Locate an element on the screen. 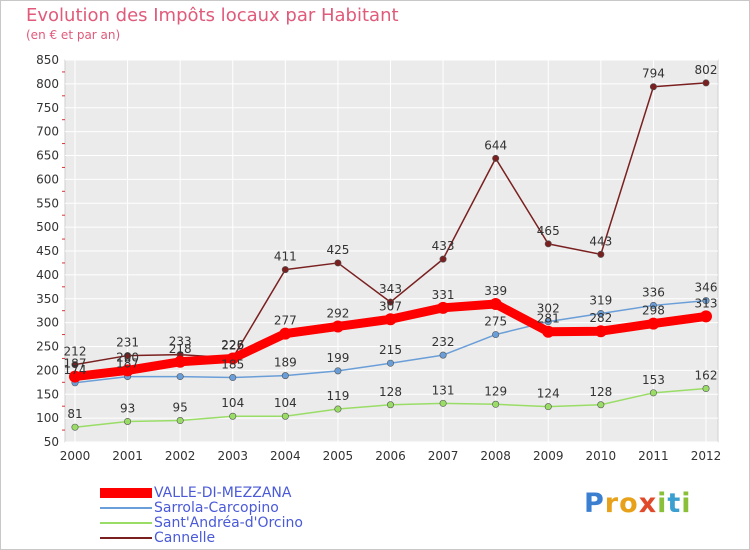 Image resolution: width=750 pixels, height=550 pixels. y-tick-label: 450 is located at coordinates (47, 251).